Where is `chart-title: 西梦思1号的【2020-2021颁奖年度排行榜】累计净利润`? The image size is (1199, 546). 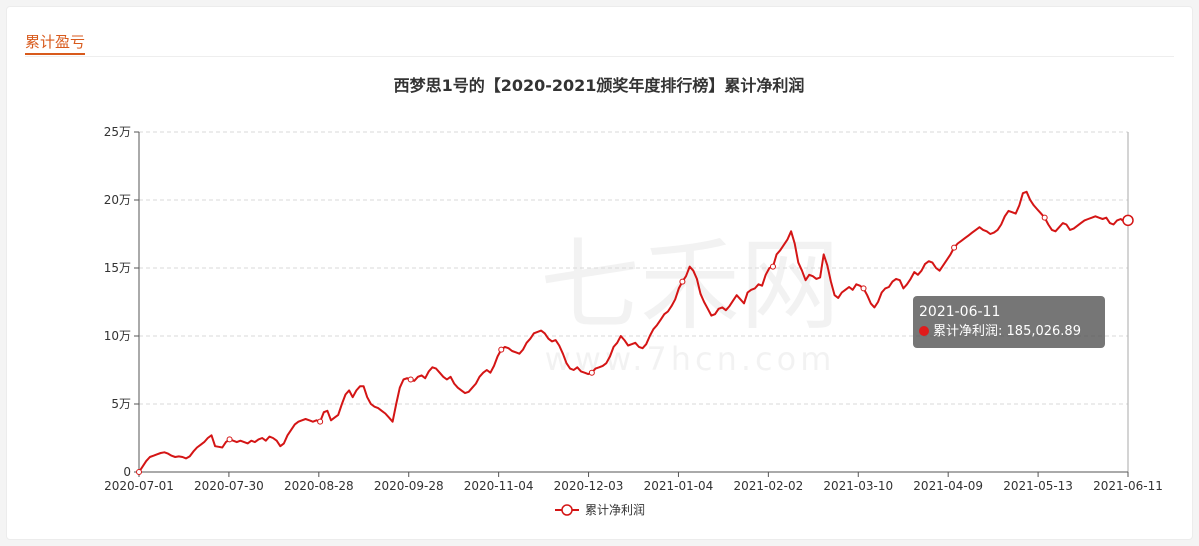
chart-title: 西梦思1号的【2020-2021颁奖年度排行榜】累计净利润 is located at coordinates (599, 85).